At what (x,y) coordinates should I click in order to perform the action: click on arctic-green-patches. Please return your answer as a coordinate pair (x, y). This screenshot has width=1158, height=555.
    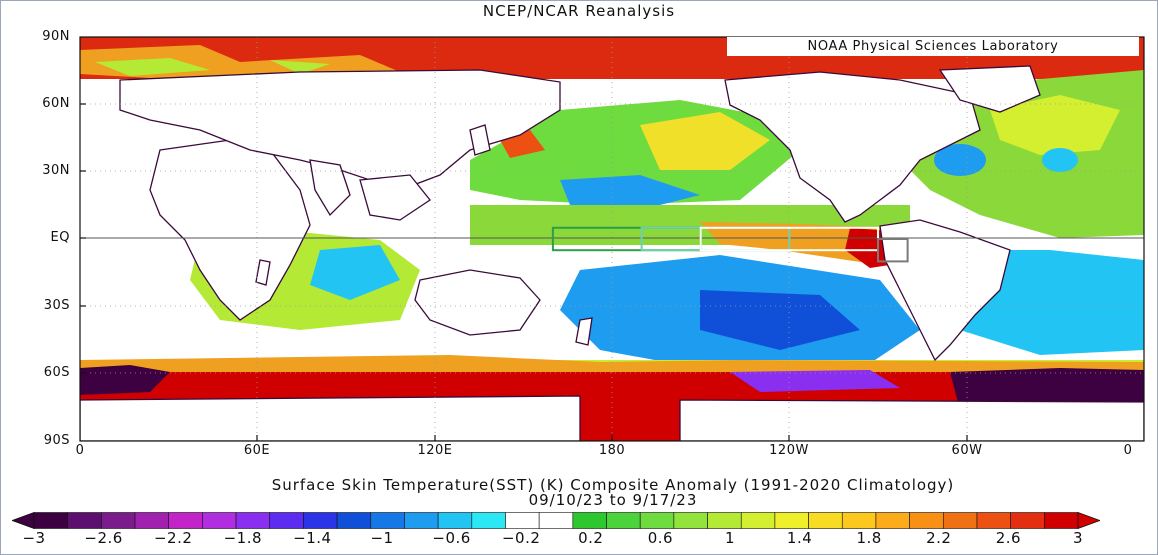
    Looking at the image, I should click on (212, 67).